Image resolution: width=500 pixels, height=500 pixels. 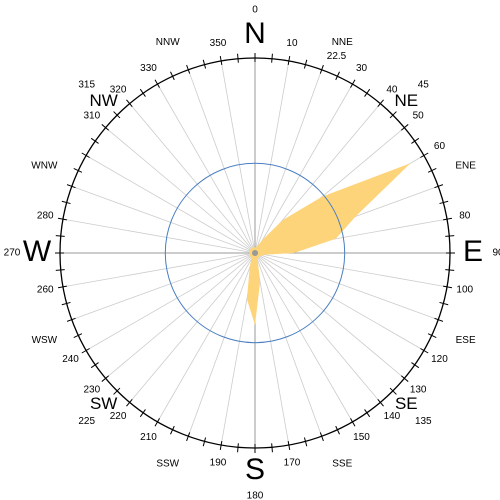 I want to click on compass-label: S, so click(x=255, y=469).